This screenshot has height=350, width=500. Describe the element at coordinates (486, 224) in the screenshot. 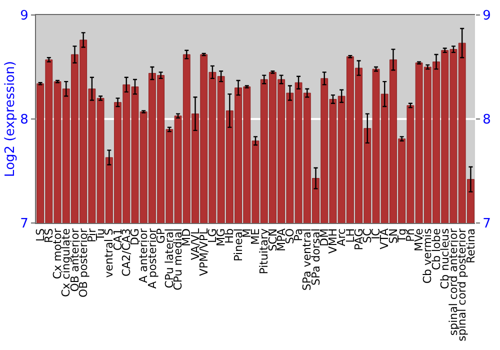

I see `y2-tick-label: 7` at that location.